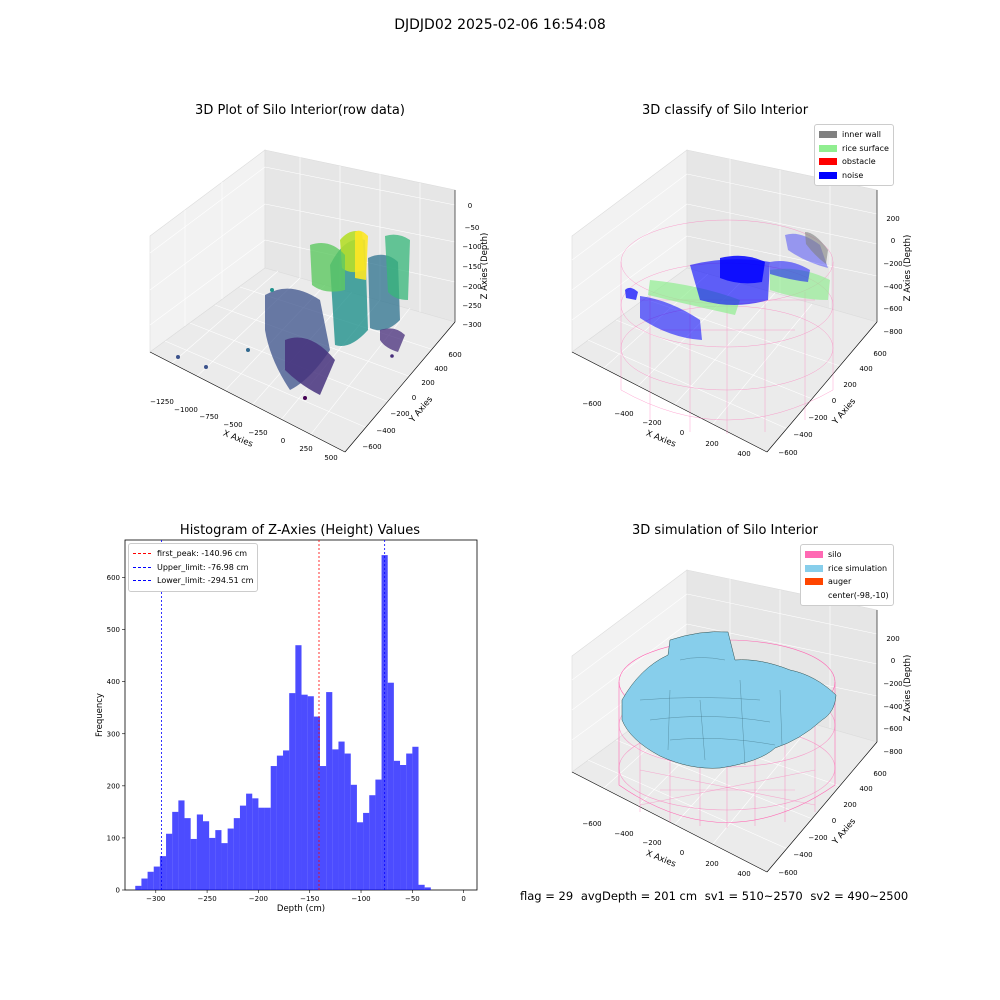 The width and height of the screenshot is (1000, 1000). I want to click on raw-y-tick: 0, so click(414, 398).